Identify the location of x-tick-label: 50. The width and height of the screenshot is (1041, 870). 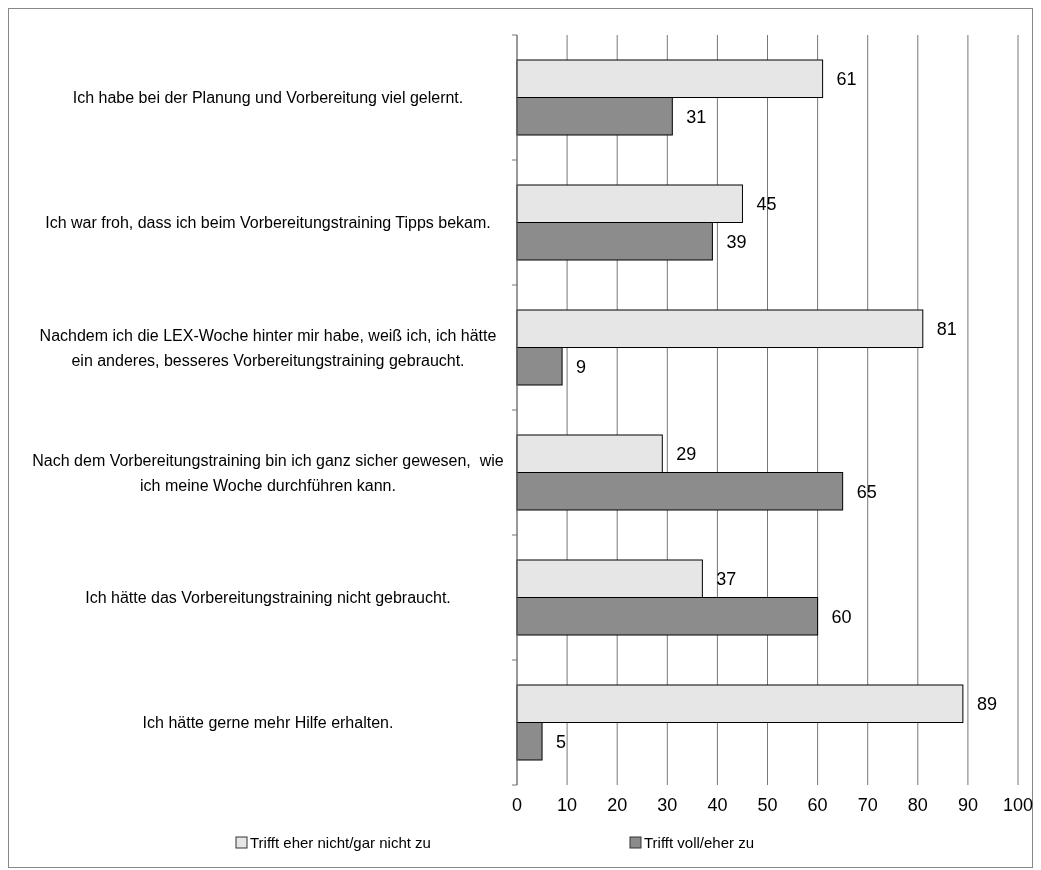
(767, 805).